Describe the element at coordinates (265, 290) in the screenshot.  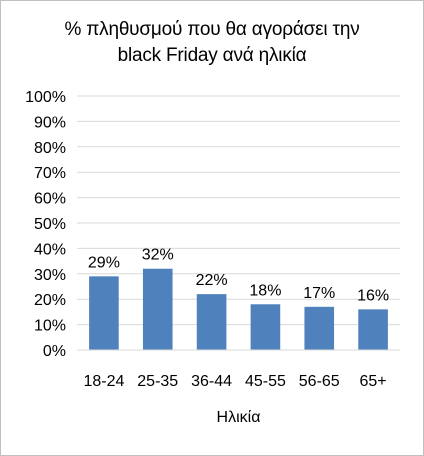
I see `data-label-45-55: 18%` at that location.